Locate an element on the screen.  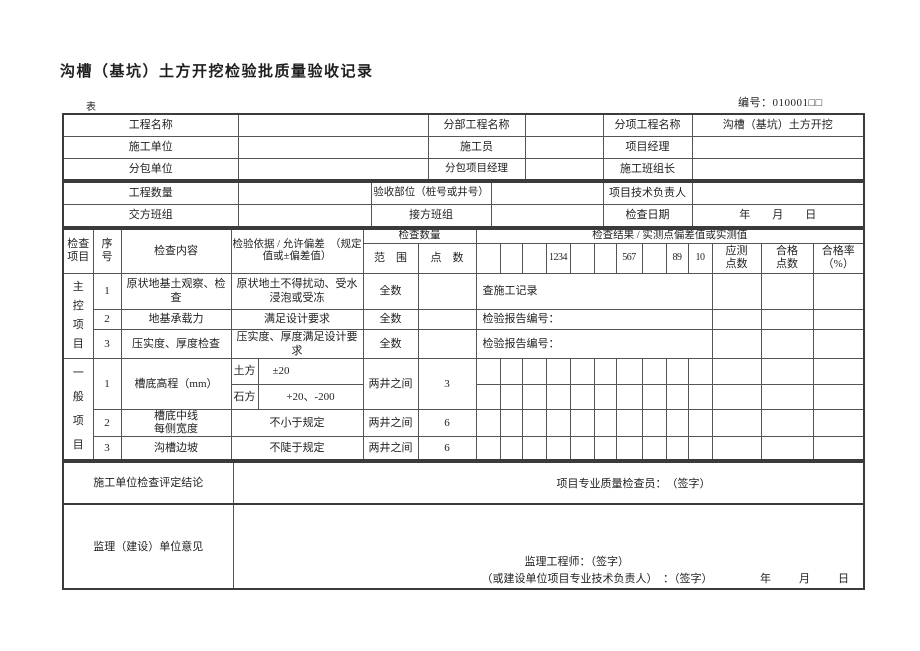
master-row-3: 3 压实度、厚度检查 压实度、厚度满足设计要求 全数 检验报告编号： is located at coordinates (464, 343).